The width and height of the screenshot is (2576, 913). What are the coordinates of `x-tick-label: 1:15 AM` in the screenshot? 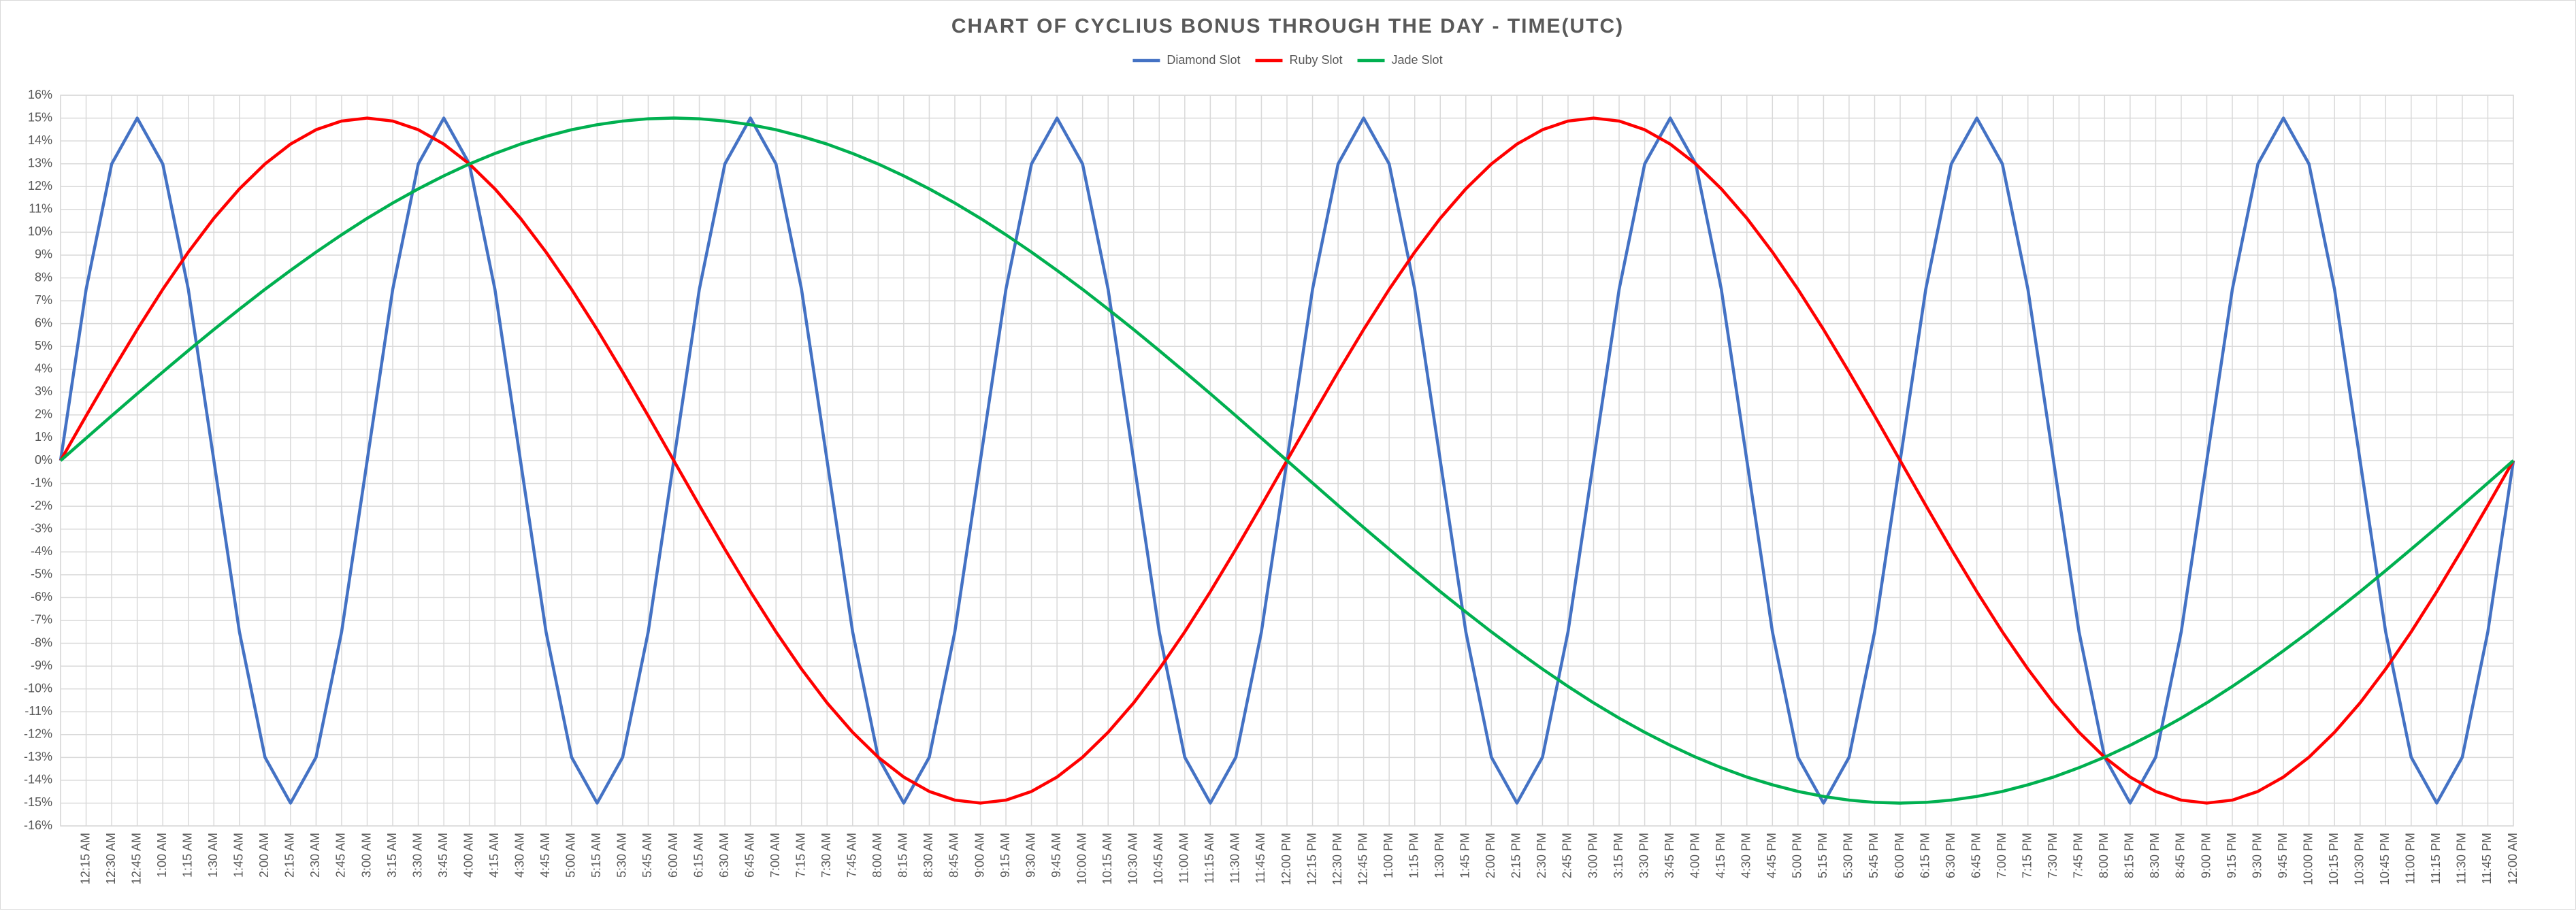 It's located at (187, 855).